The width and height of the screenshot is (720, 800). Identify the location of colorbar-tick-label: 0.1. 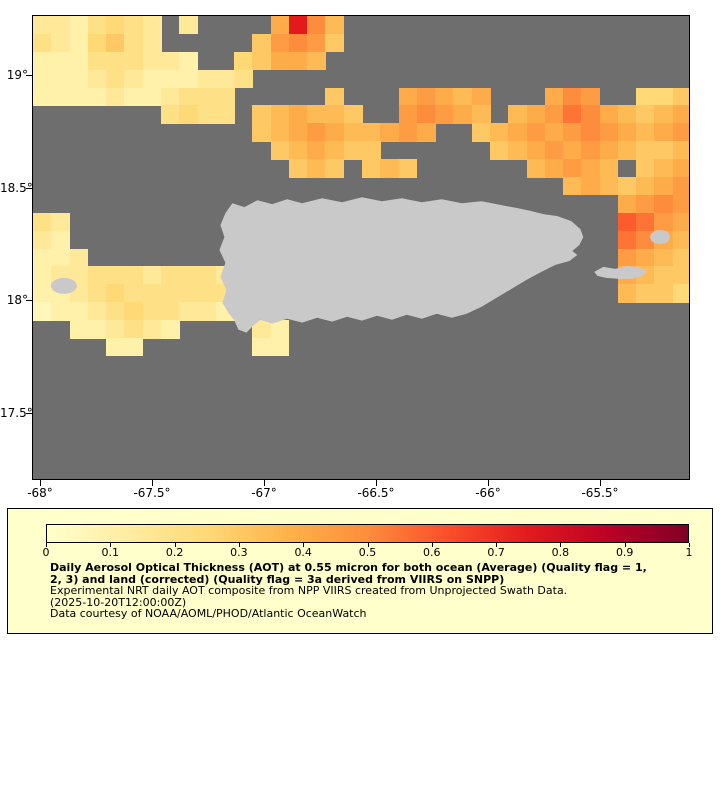
(110, 552).